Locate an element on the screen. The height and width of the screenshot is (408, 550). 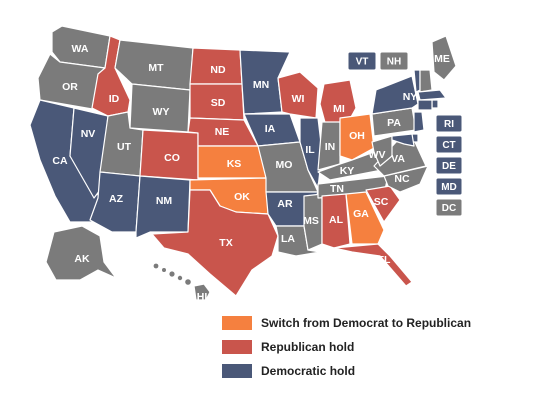
callout-label-nh: NH is located at coordinates (394, 62).